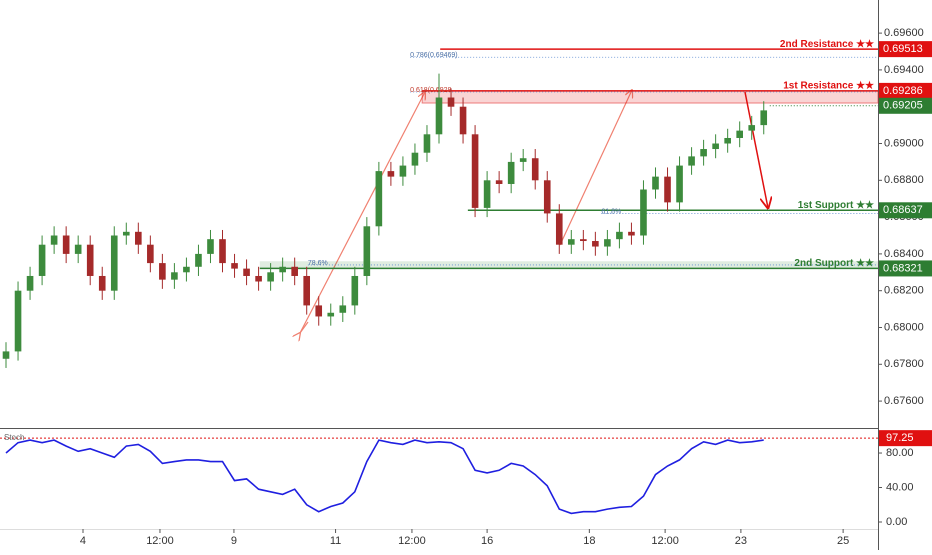  I want to click on stoch-level-label: 97.25, so click(900, 438).